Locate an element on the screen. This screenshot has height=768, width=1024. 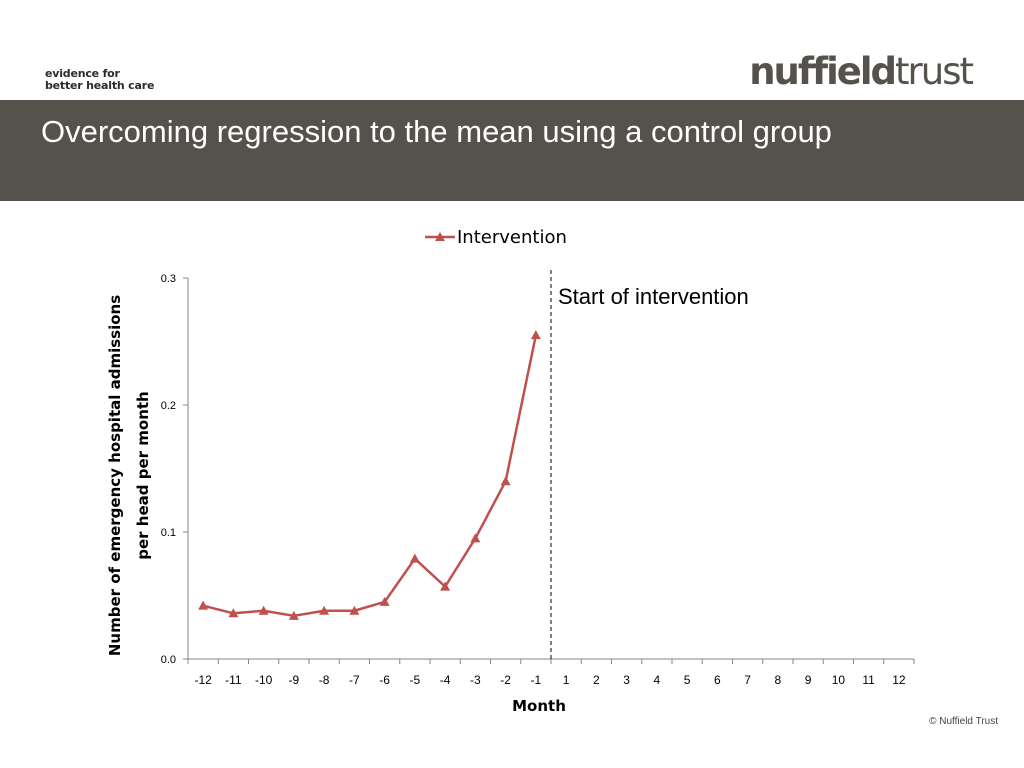
logo-word-nuffield: nuffield is located at coordinates (823, 71).